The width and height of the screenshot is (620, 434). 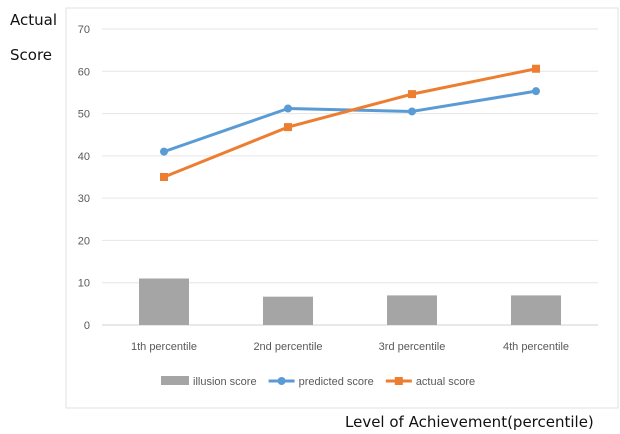 What do you see at coordinates (84, 178) in the screenshot?
I see `y-tick-labels: 0 10 20 30 40 50 60 70` at bounding box center [84, 178].